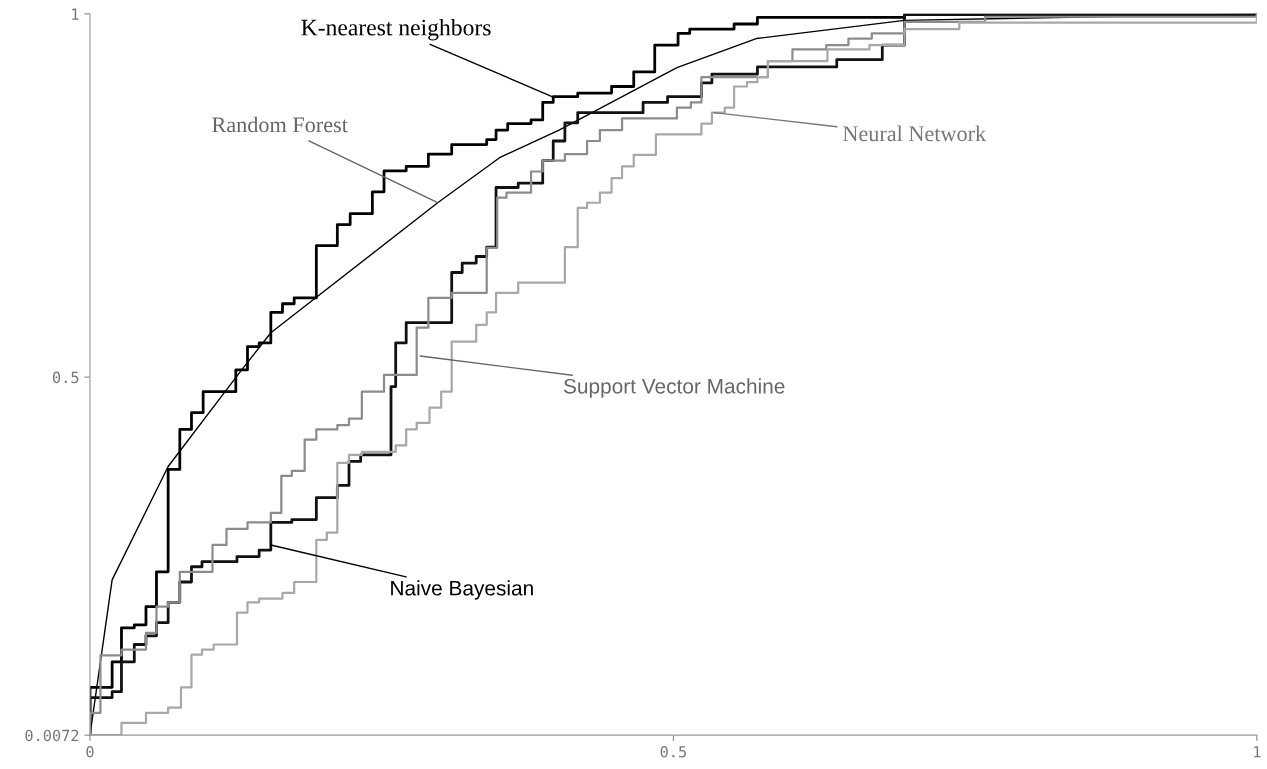 This screenshot has width=1267, height=769. Describe the element at coordinates (673, 751) in the screenshot. I see `x-tick-label: 0.5` at that location.